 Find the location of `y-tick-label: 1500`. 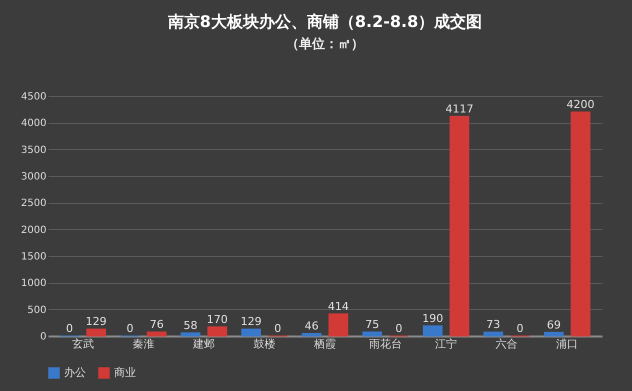

y-tick-label: 1500 is located at coordinates (33, 257).